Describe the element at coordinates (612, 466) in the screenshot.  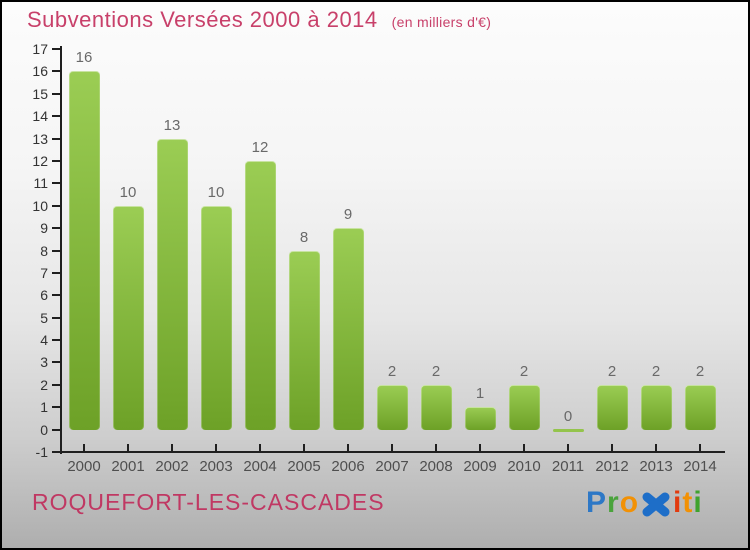
I see `x-tick-label: 2012` at that location.